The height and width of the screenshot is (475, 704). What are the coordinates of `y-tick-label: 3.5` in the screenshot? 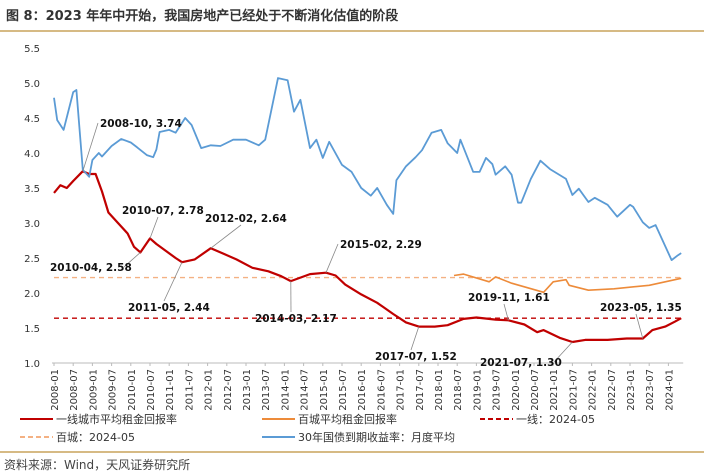 It's located at (32, 189).